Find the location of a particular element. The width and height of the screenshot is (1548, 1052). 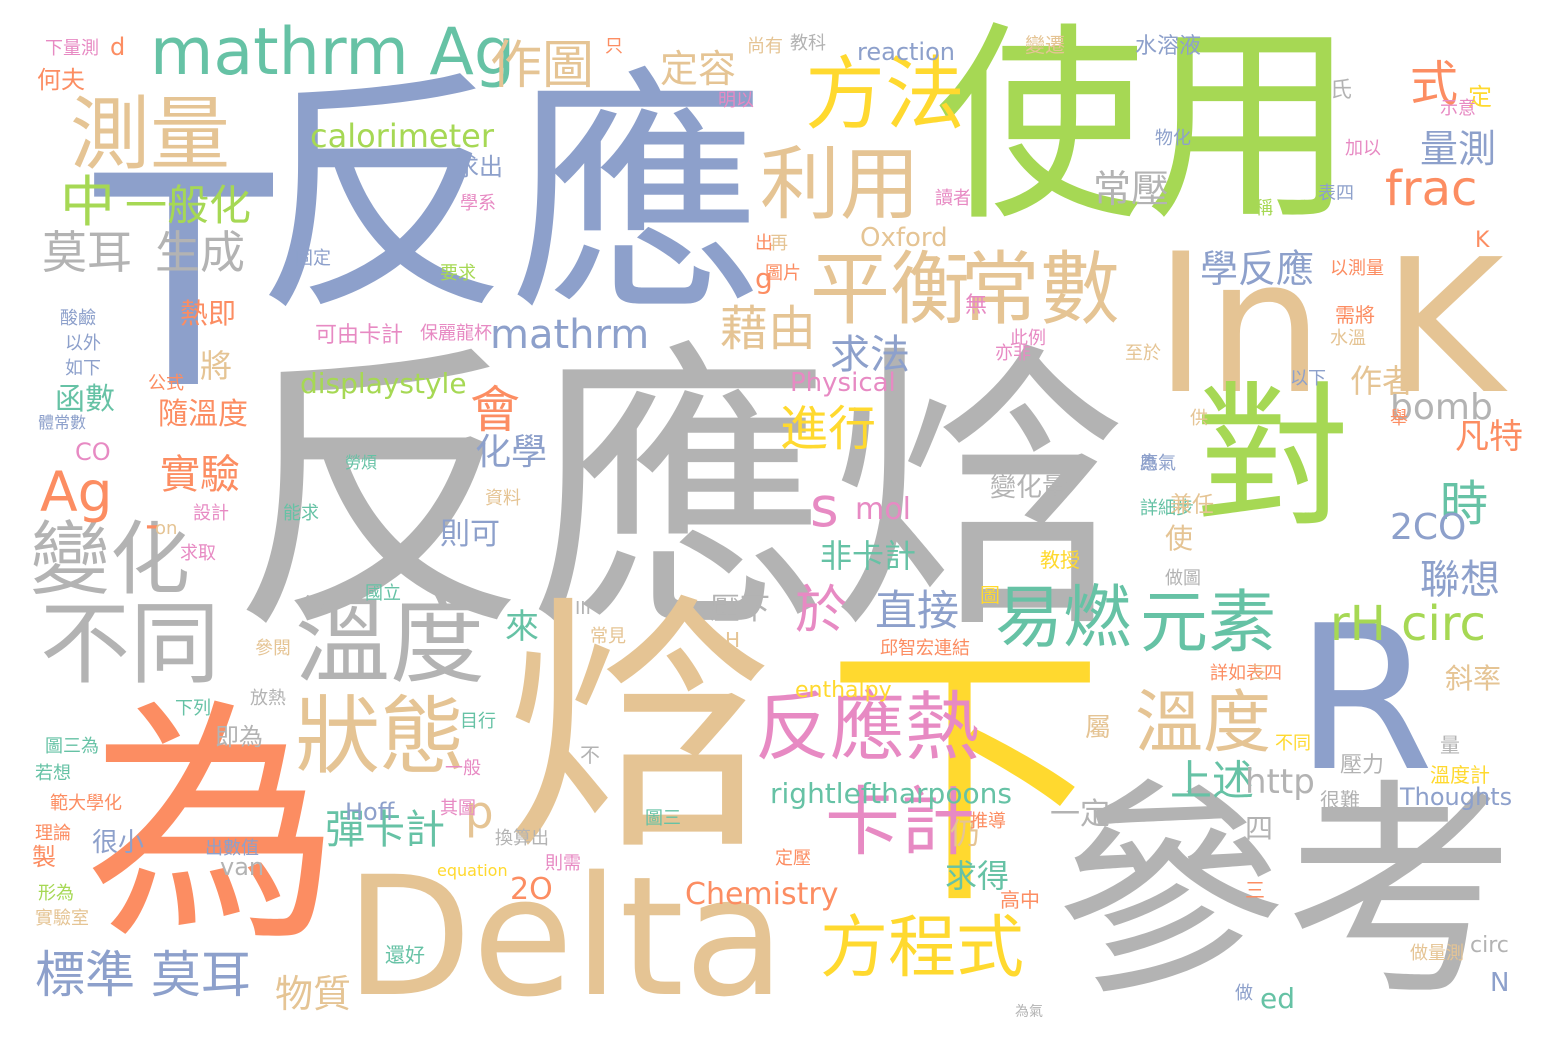

word-cloud-word: 將 is located at coordinates (216, 366).